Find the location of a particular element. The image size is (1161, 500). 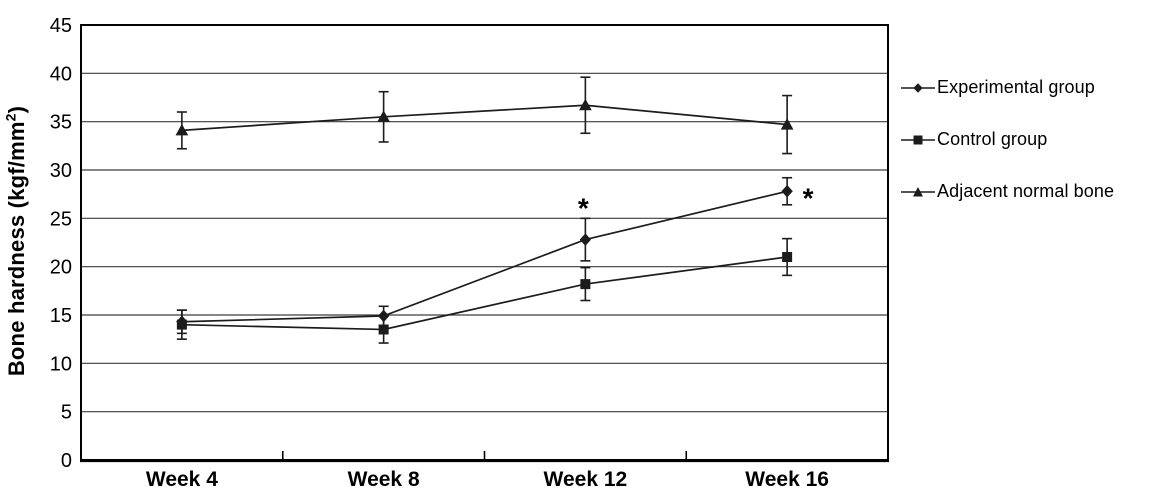

y-tick-label: 45 is located at coordinates (61, 26).